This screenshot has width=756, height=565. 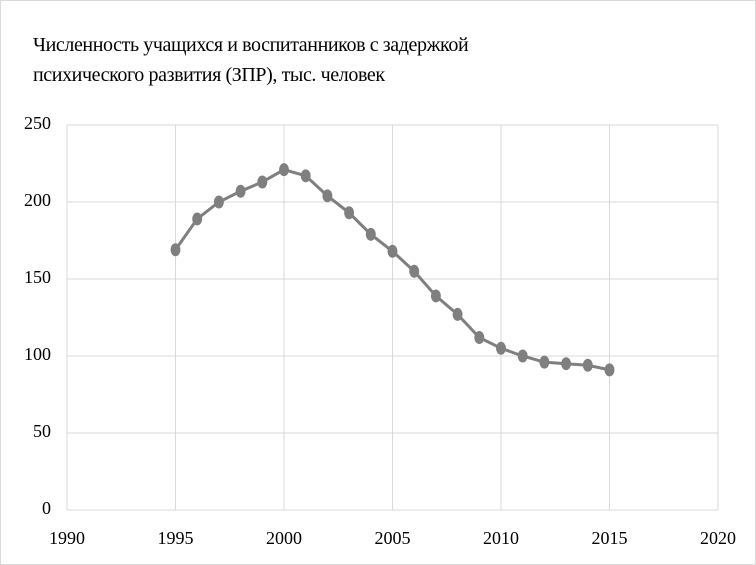 What do you see at coordinates (37, 277) in the screenshot?
I see `y-tick-label: 150` at bounding box center [37, 277].